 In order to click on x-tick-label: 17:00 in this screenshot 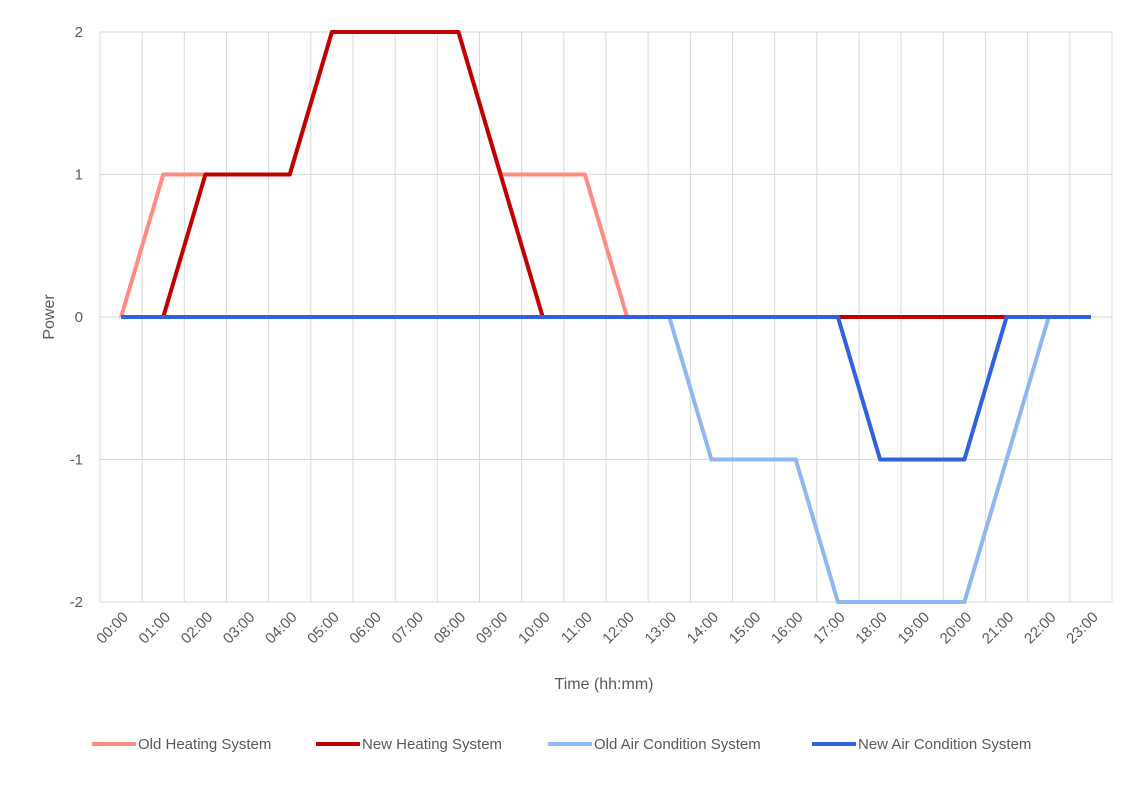, I will do `click(829, 628)`.